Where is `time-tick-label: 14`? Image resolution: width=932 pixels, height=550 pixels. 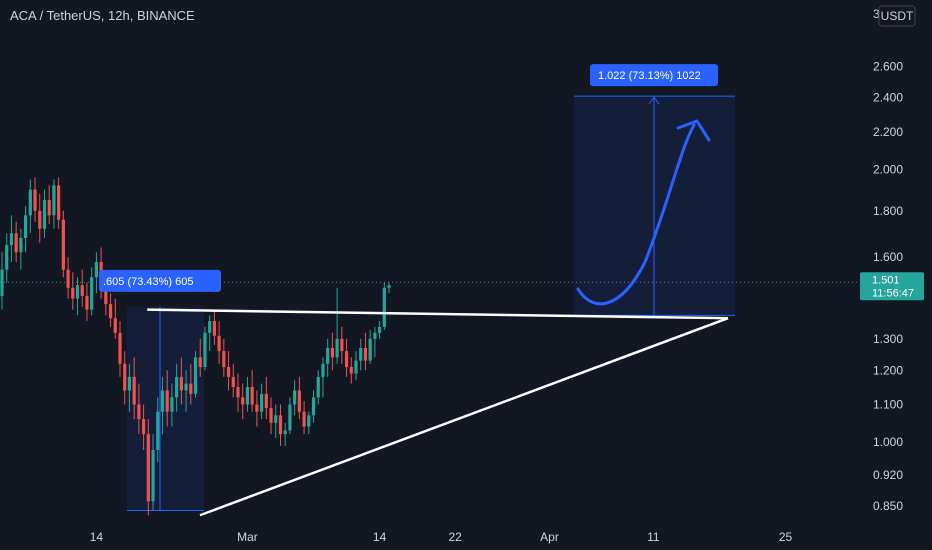 time-tick-label: 14 is located at coordinates (97, 537).